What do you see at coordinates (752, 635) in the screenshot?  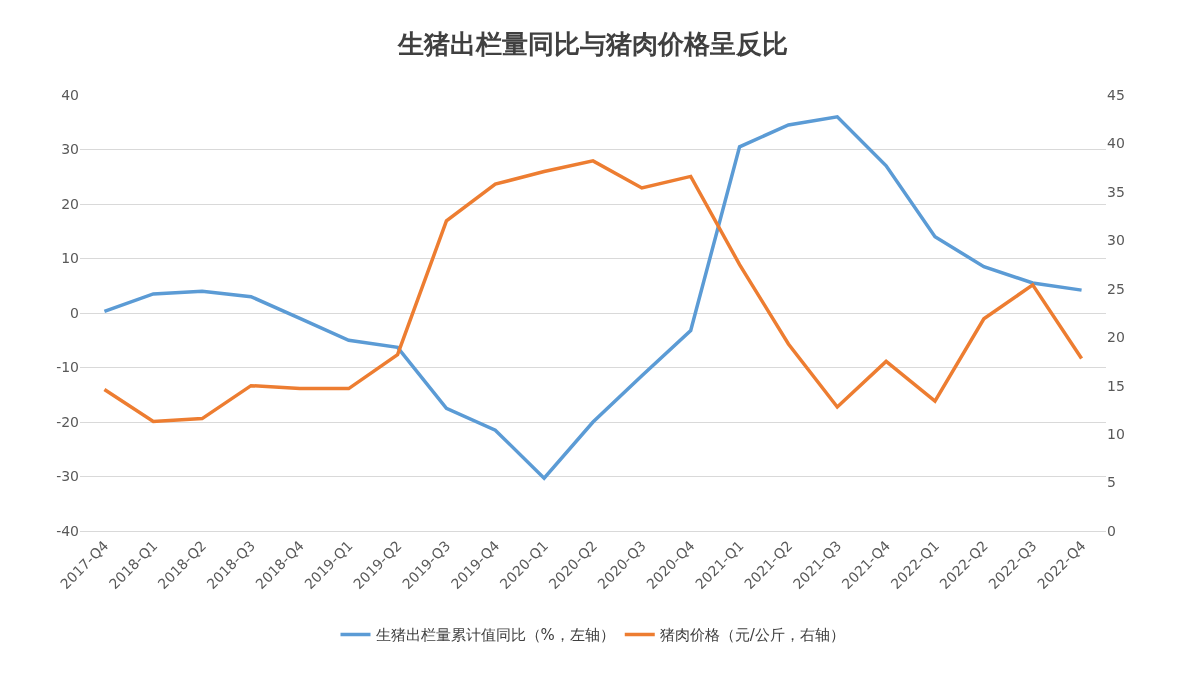 I see `legend-label: 猪肉价格（元/公斤，右轴）` at bounding box center [752, 635].